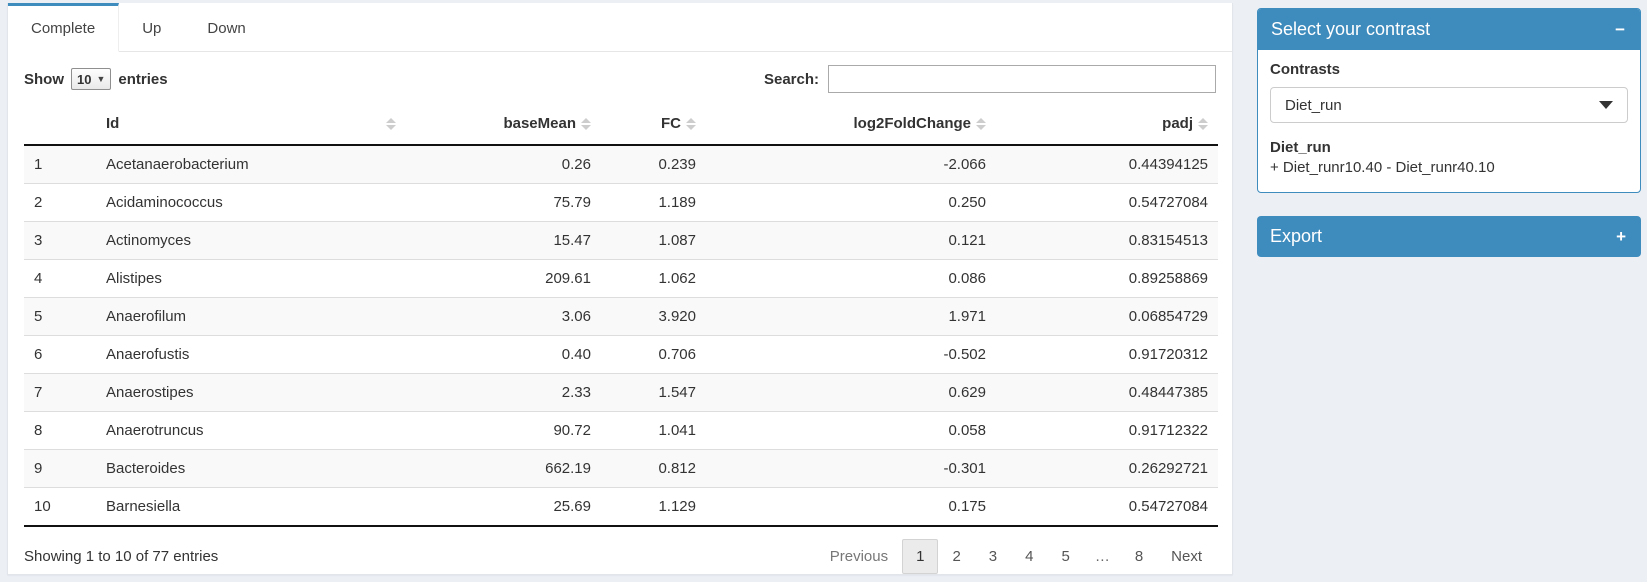 The height and width of the screenshot is (582, 1647). What do you see at coordinates (143, 79) in the screenshot?
I see `entries-label: entries` at bounding box center [143, 79].